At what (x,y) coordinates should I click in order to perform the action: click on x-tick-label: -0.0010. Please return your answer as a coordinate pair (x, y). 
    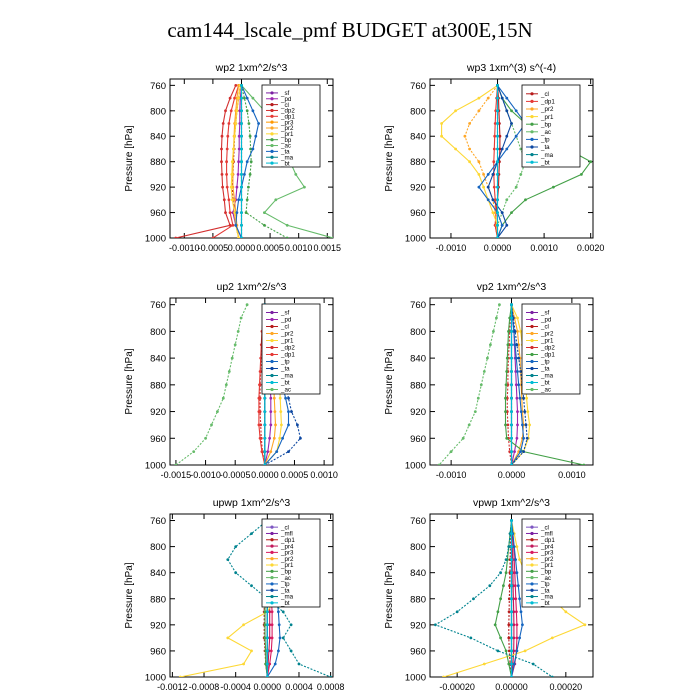
    Looking at the image, I should click on (451, 248).